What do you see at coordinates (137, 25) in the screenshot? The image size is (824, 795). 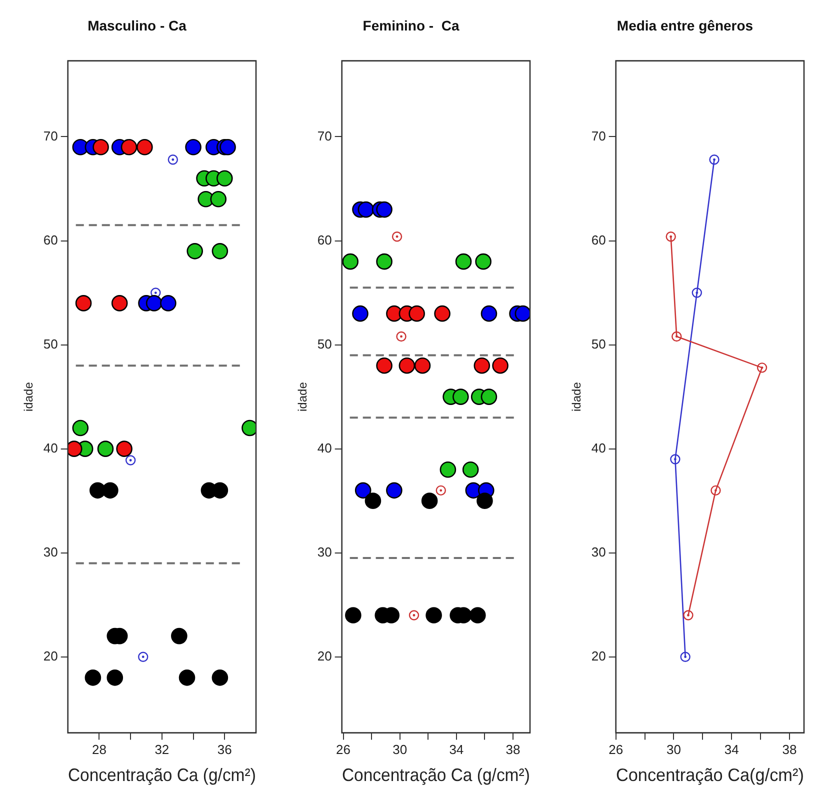 I see `chart-title: Masculino - Ca` at bounding box center [137, 25].